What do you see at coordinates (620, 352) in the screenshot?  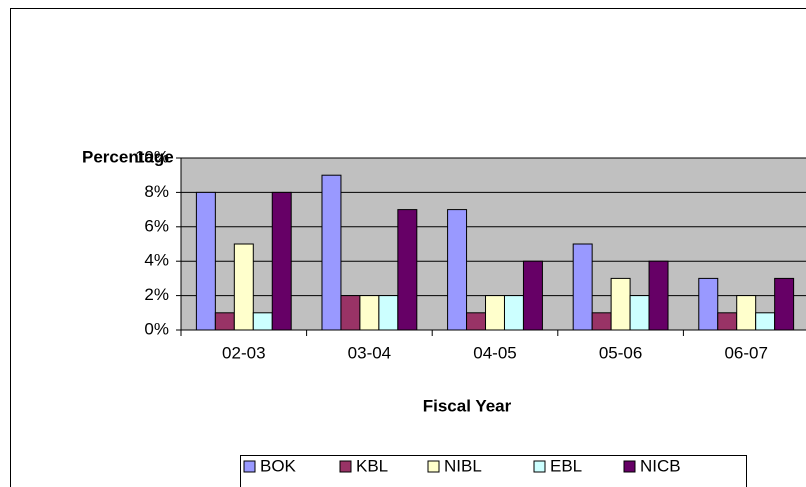 I see `x-tick-label: 05-06` at bounding box center [620, 352].